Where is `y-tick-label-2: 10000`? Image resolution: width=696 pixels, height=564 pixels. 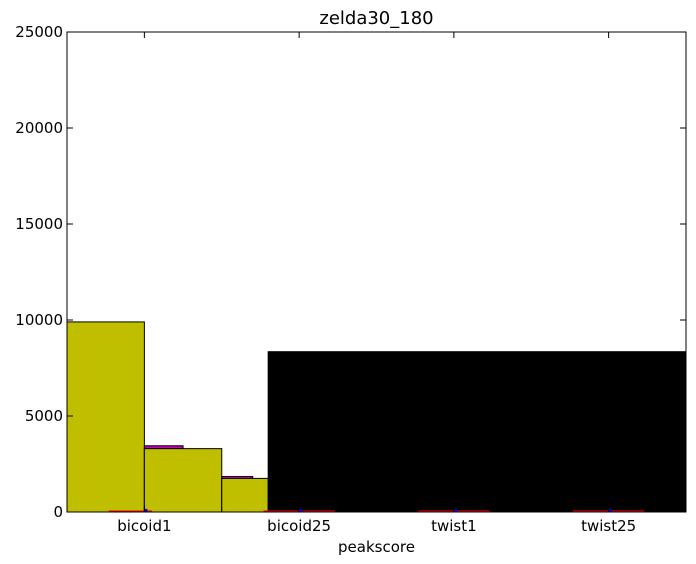
y-tick-label-2: 10000 is located at coordinates (39, 320).